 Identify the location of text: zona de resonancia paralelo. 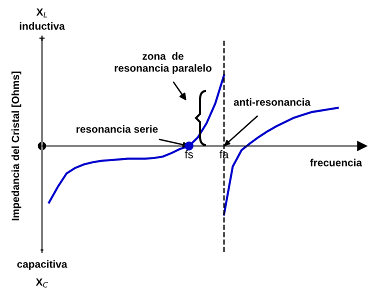
(163, 63).